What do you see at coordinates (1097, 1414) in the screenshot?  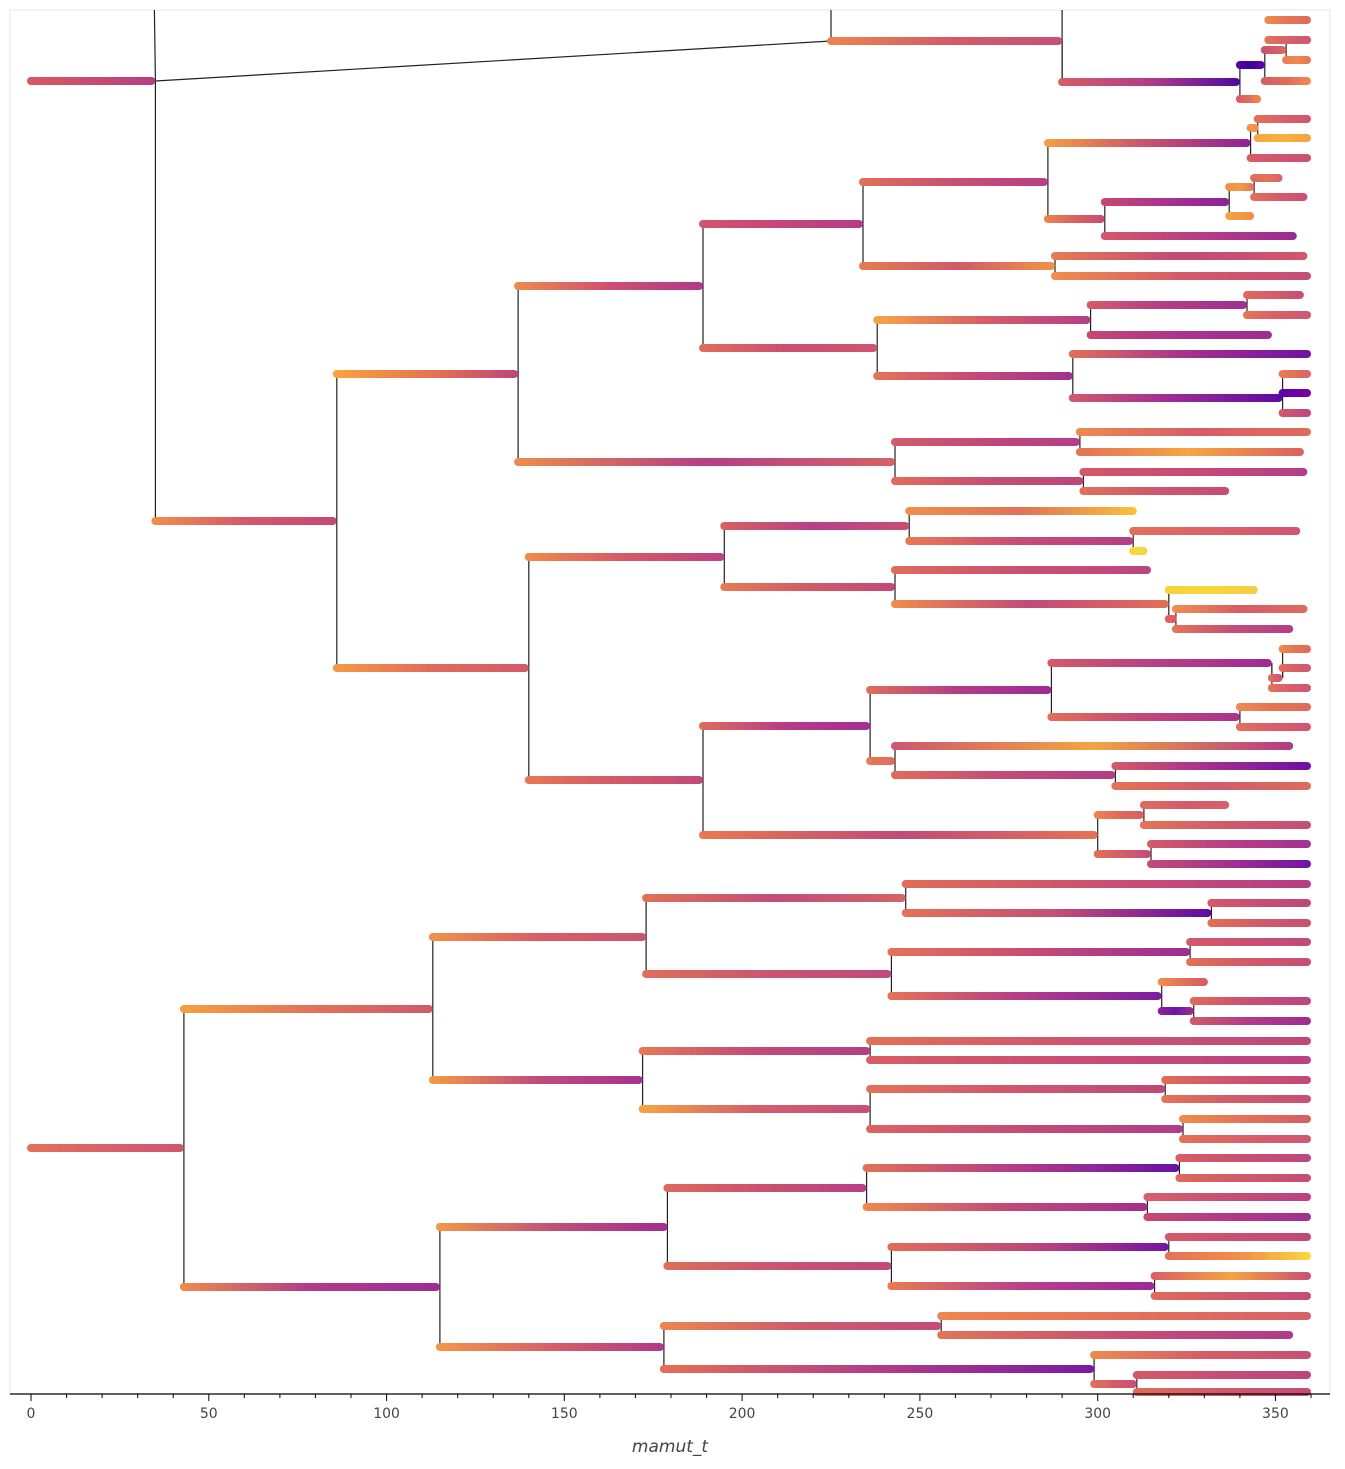 I see `x-tick-label: 300` at bounding box center [1097, 1414].